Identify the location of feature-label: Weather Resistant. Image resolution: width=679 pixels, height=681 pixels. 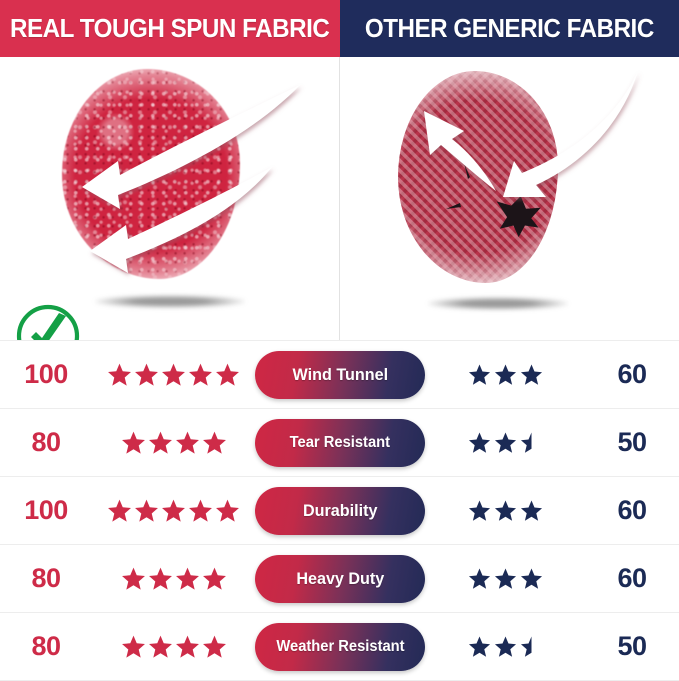
(340, 646).